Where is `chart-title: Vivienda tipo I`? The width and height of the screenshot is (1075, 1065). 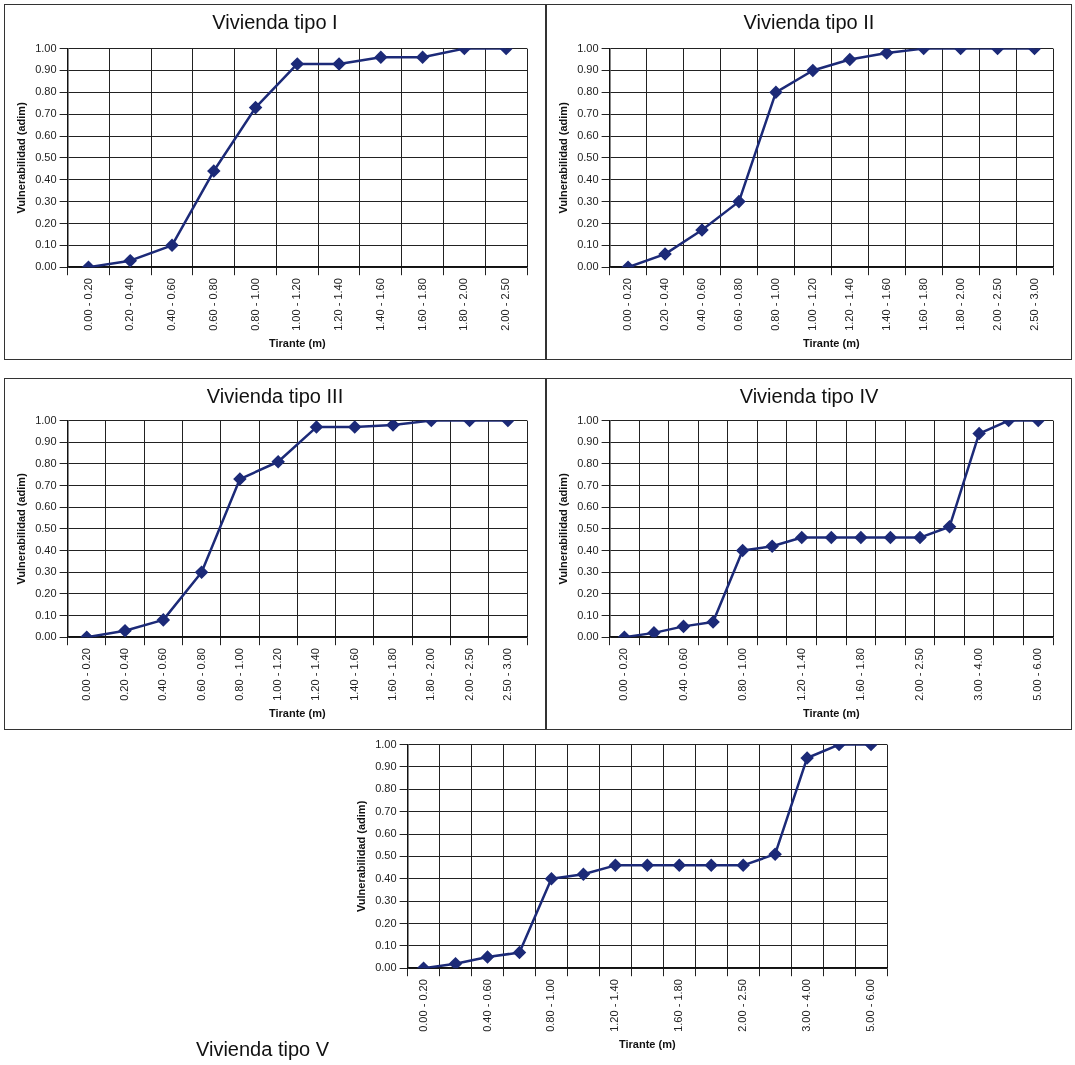
chart-title: Vivienda tipo I is located at coordinates (275, 22).